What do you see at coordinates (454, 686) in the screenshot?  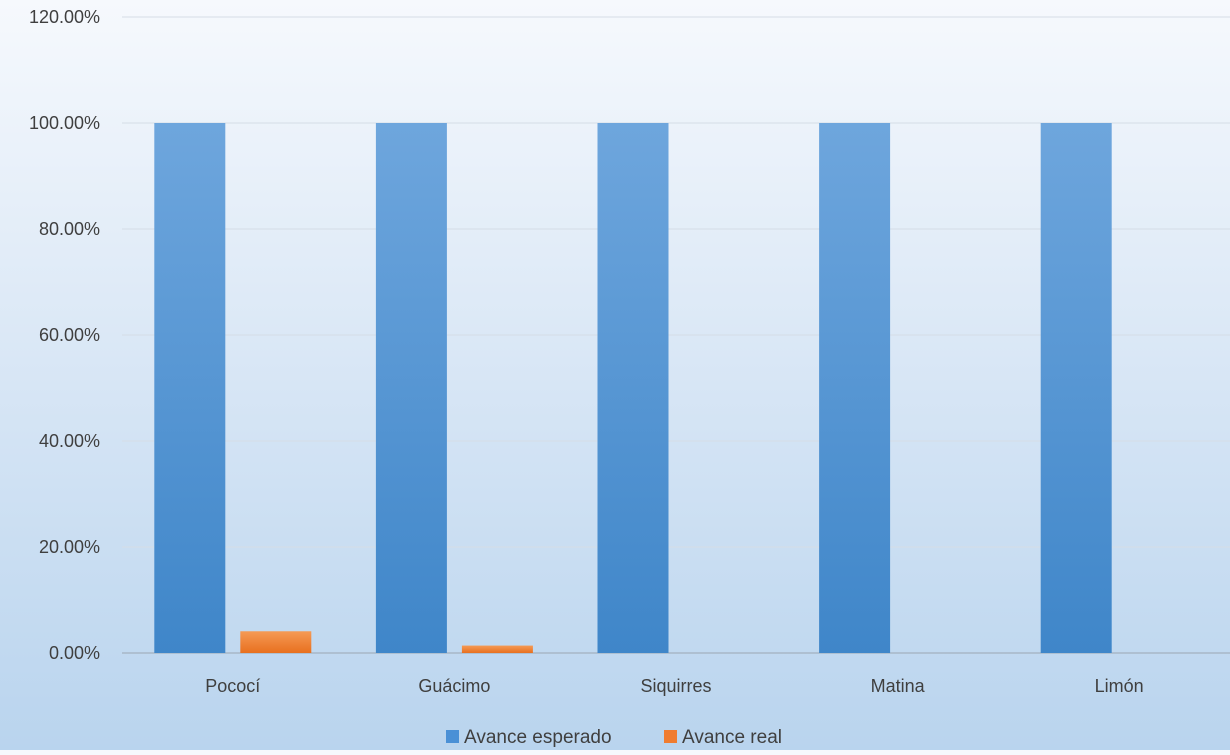 I see `x-category-label: Guácimo` at bounding box center [454, 686].